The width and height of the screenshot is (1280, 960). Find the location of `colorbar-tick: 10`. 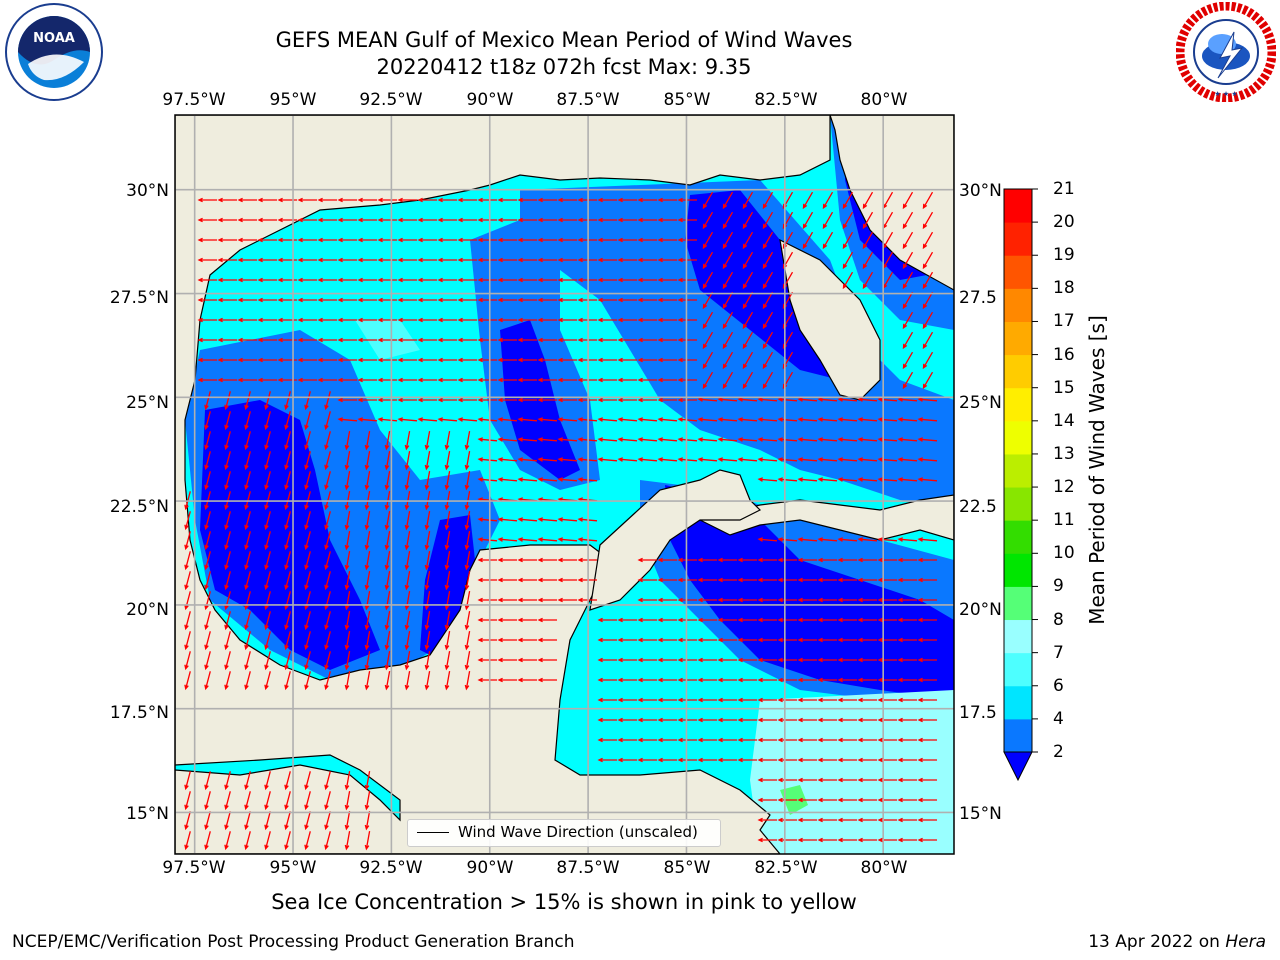

colorbar-tick: 10 is located at coordinates (1064, 553).